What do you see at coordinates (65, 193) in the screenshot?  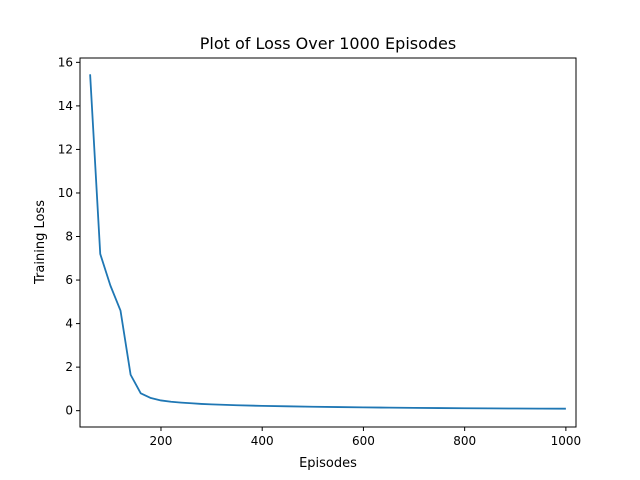 I see `y-tick-label-10: 10` at bounding box center [65, 193].